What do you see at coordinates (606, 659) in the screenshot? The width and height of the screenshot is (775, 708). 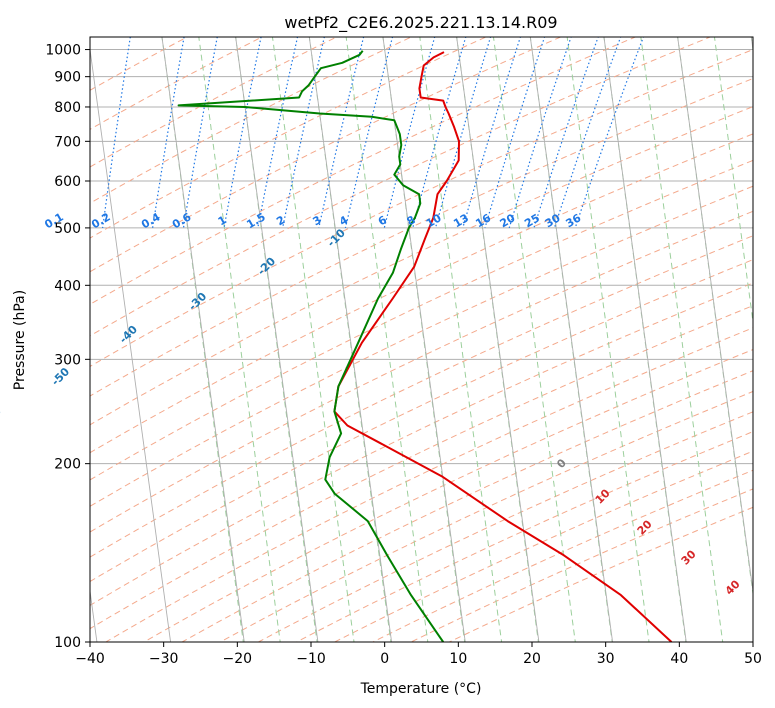 I see `x-tick-label: 30` at bounding box center [606, 659].